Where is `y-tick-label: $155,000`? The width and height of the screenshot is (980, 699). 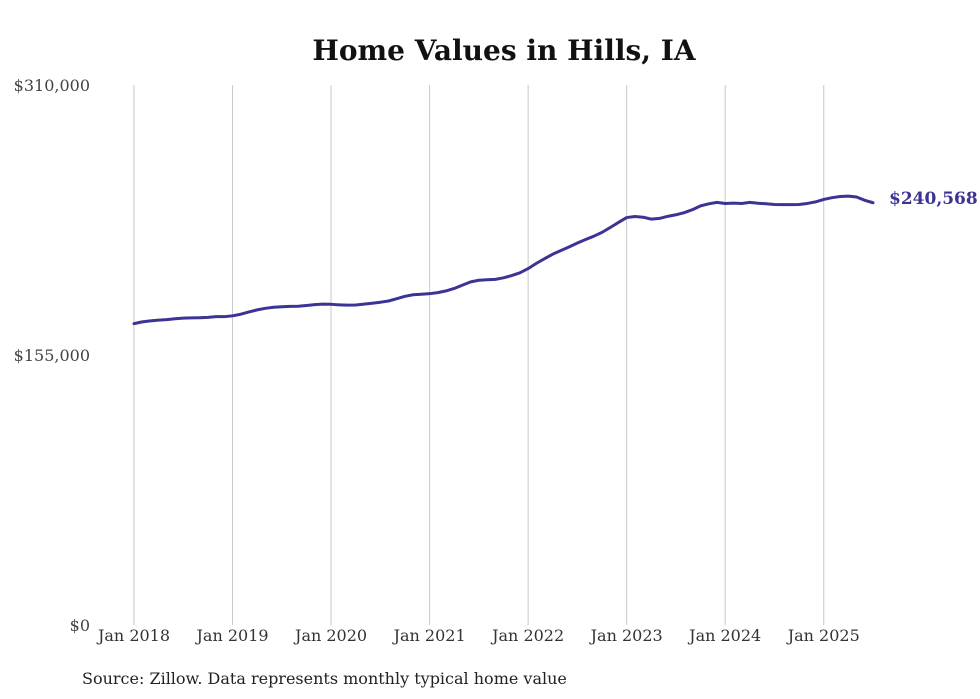 y-tick-label: $155,000 is located at coordinates (52, 355).